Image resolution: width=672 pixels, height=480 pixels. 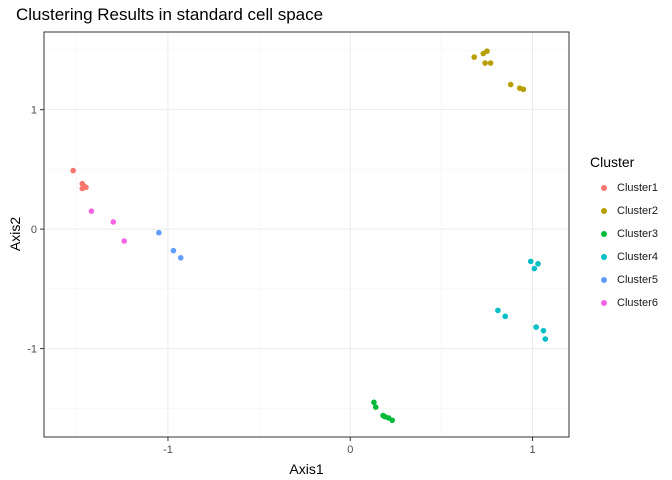 I want to click on legend-item-cluster3: Cluster3, so click(x=624, y=233).